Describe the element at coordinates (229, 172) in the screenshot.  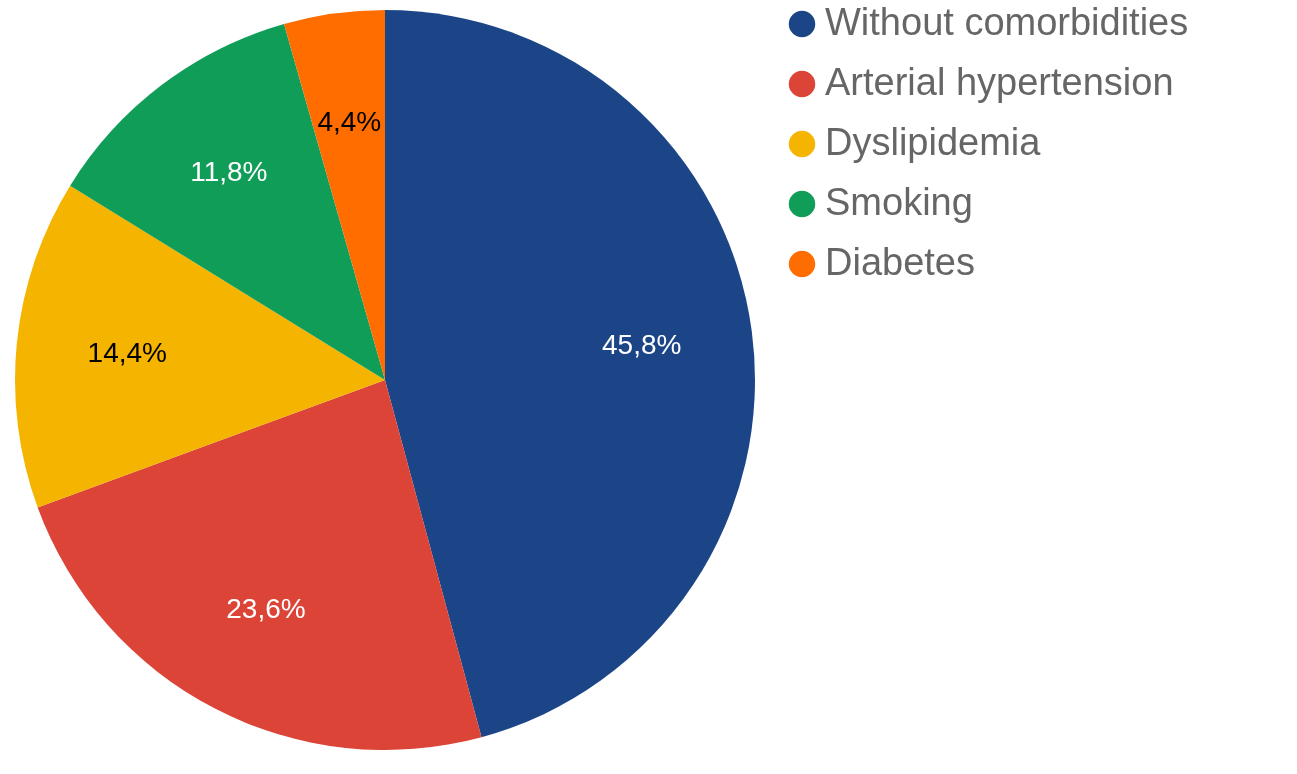
I see `data-label: 11,8%` at that location.